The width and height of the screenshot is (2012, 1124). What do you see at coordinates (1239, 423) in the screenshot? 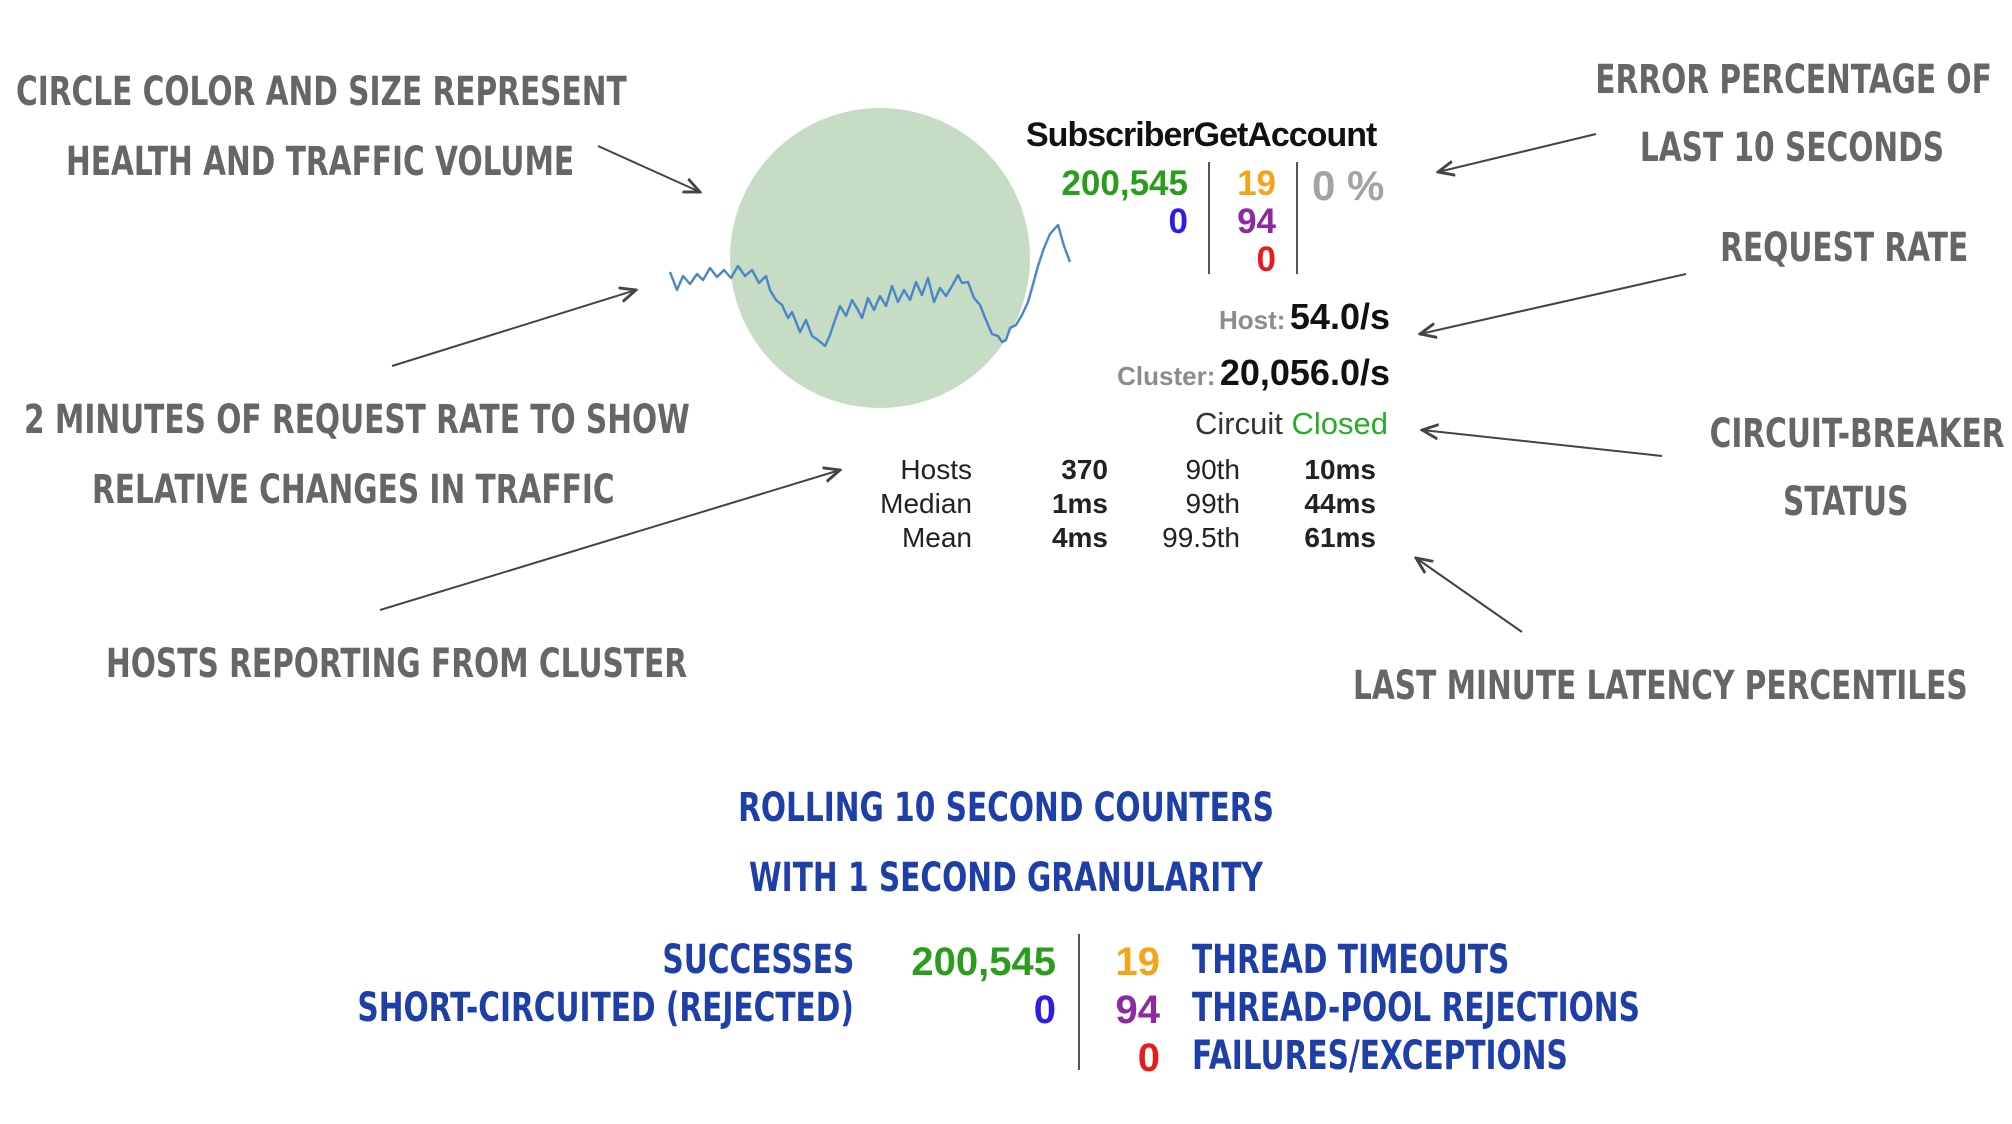
I see `circuit-label: Circuit` at bounding box center [1239, 423].